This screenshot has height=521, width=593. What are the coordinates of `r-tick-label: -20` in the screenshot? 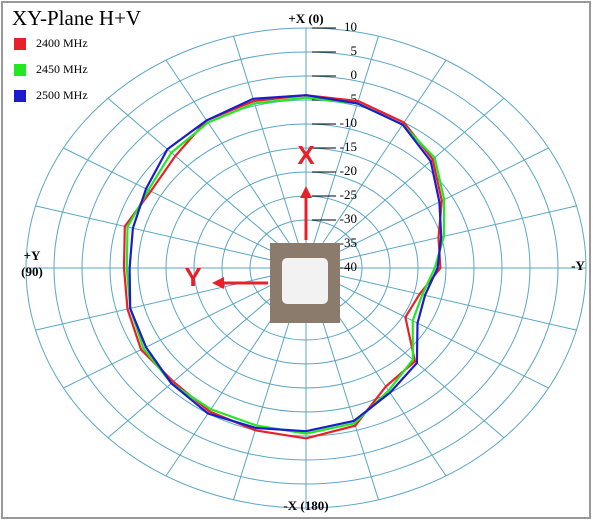 It's located at (348, 170).